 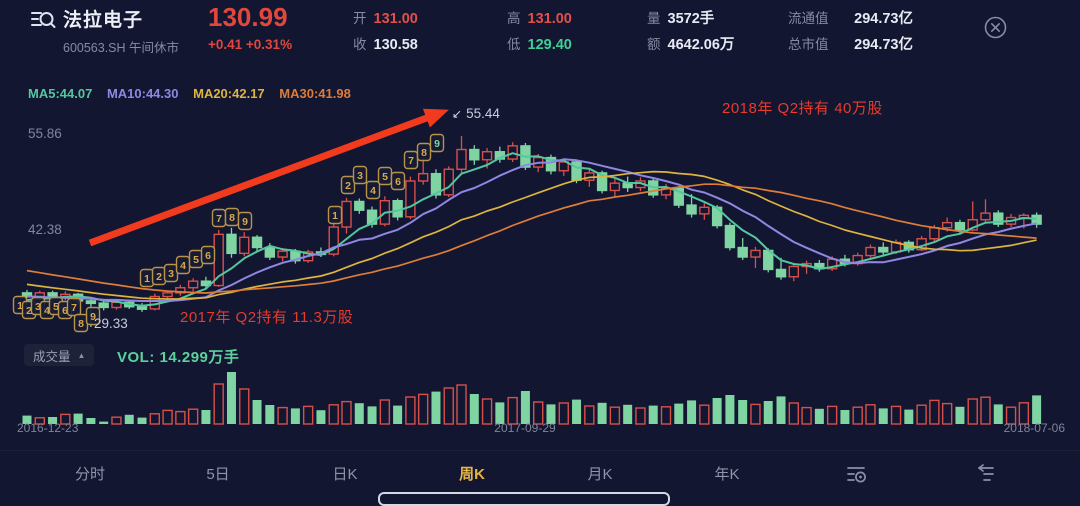 I want to click on ma30-value: MA30:41.98, so click(x=315, y=93).